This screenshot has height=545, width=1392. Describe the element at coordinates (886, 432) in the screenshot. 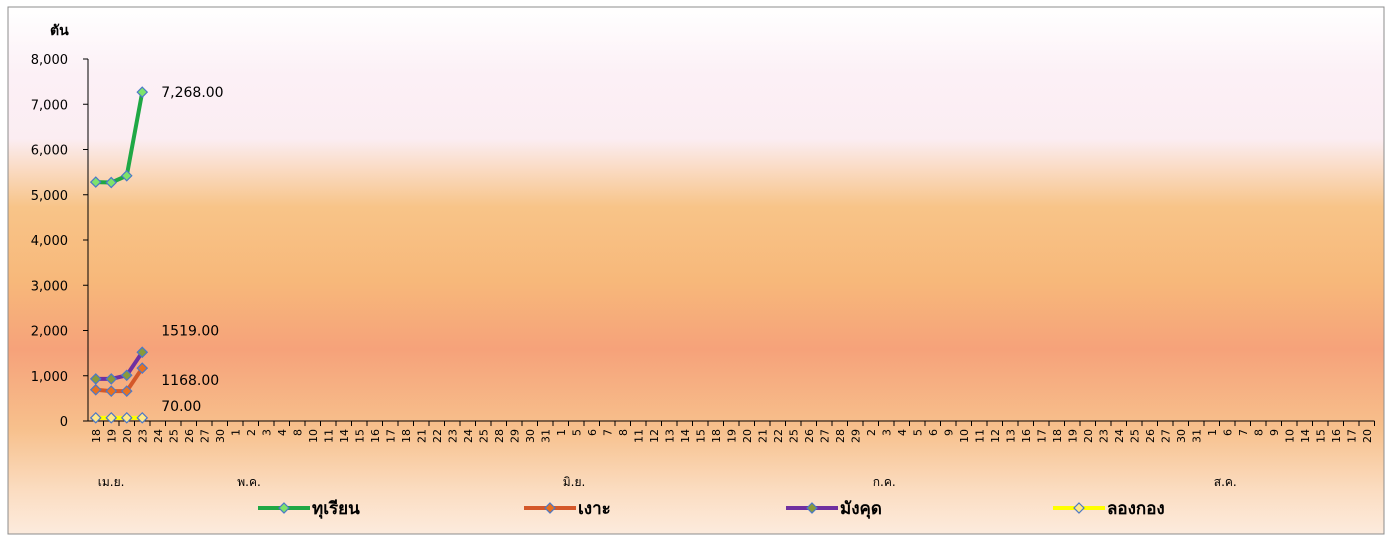

I see `x-tick-label: 3` at that location.